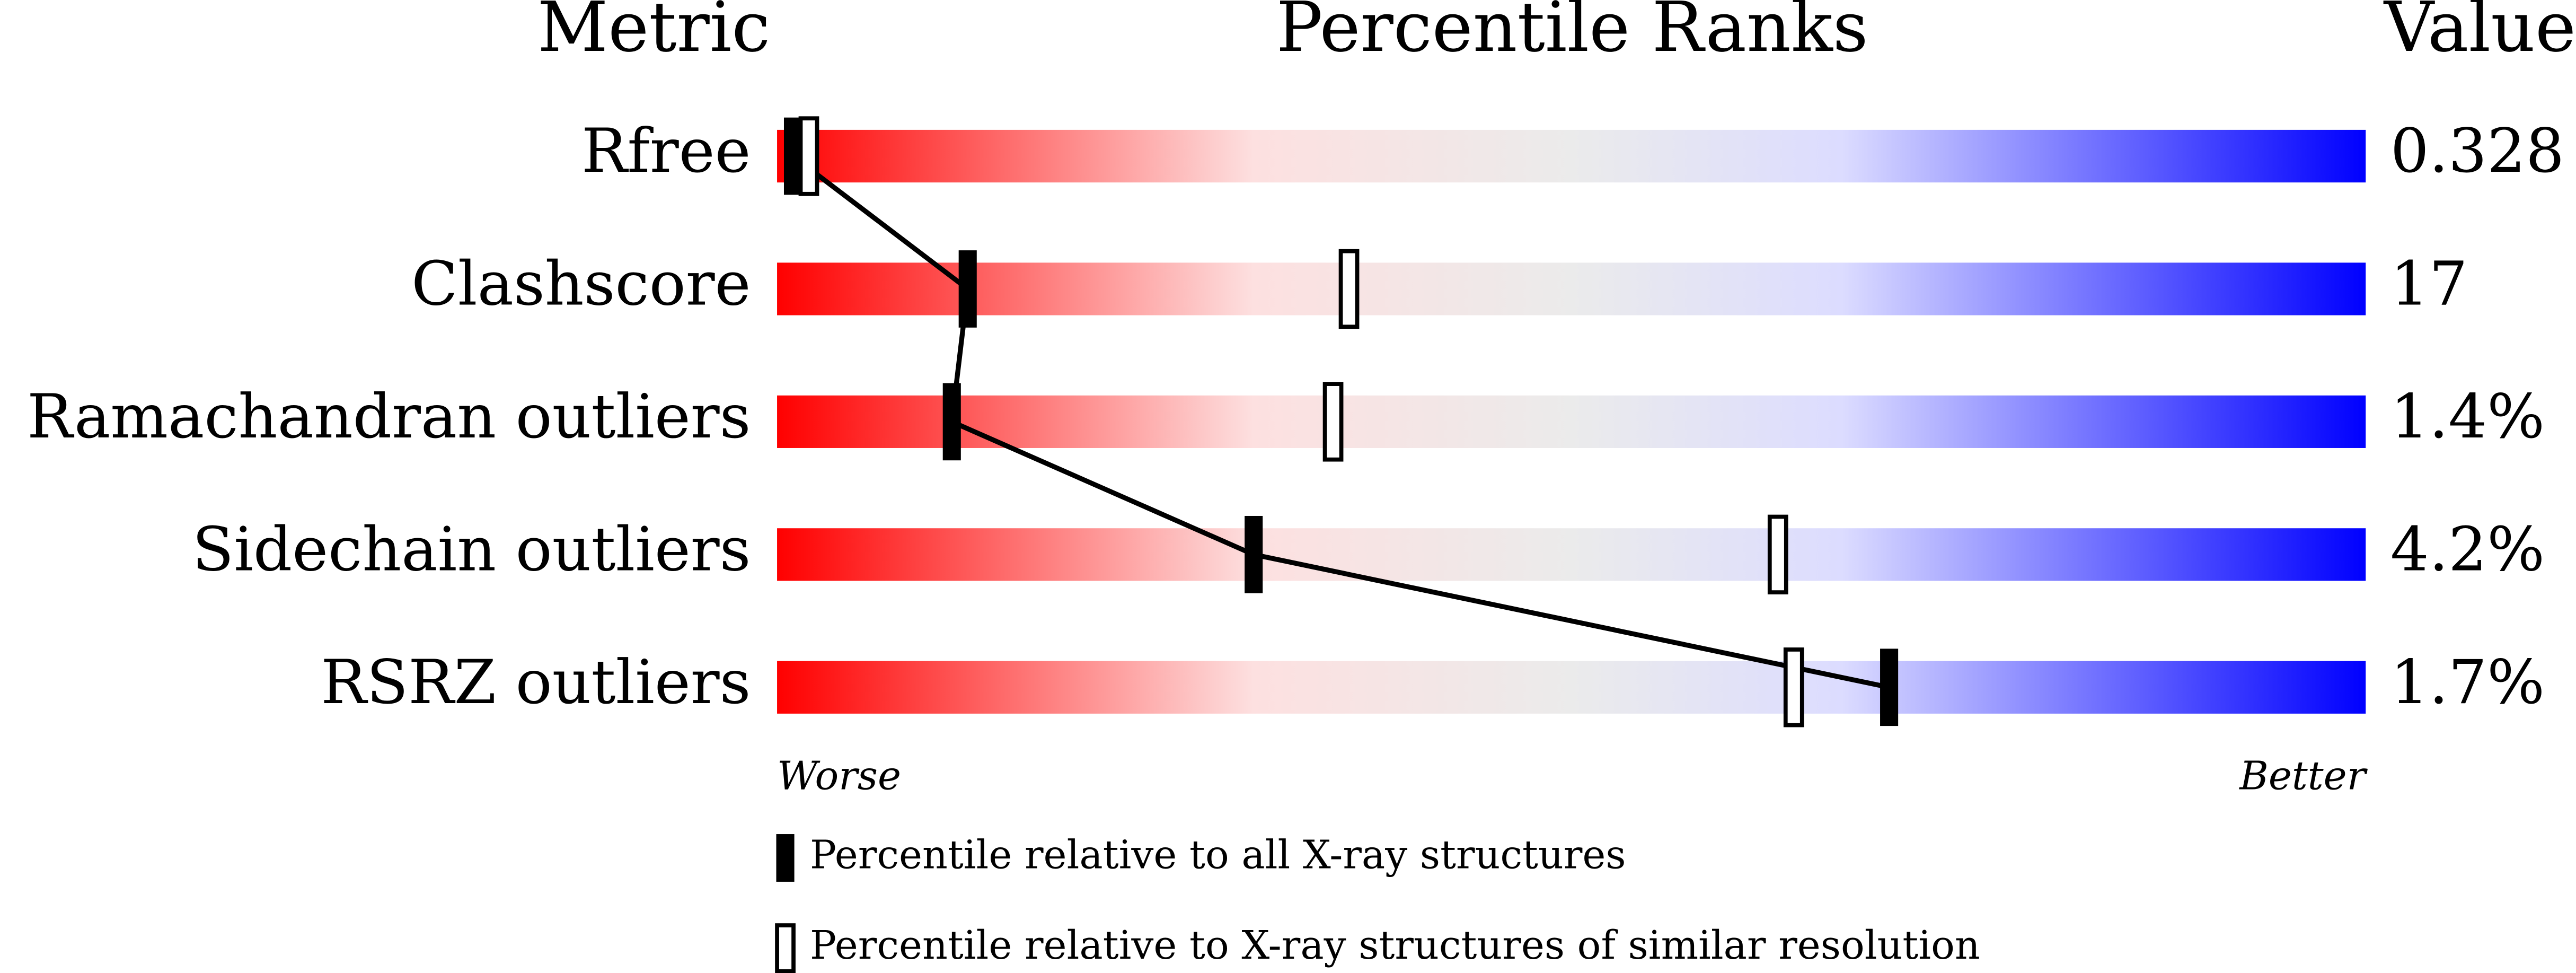 This screenshot has height=973, width=2576. I want to click on header-metric: Metric, so click(653, 33).